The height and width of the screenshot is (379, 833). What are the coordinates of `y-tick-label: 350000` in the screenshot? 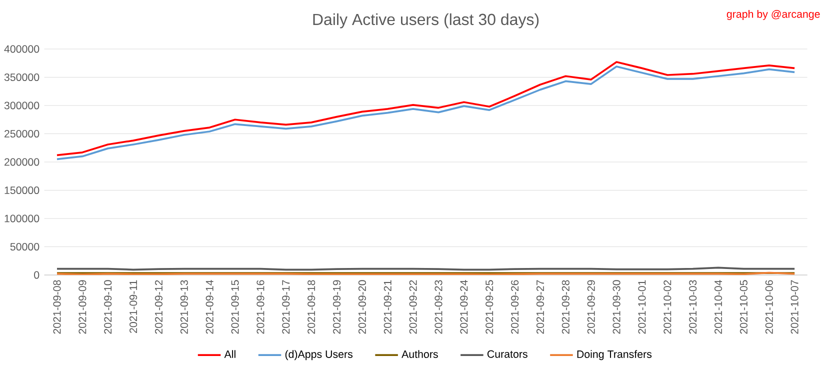 It's located at (22, 77).